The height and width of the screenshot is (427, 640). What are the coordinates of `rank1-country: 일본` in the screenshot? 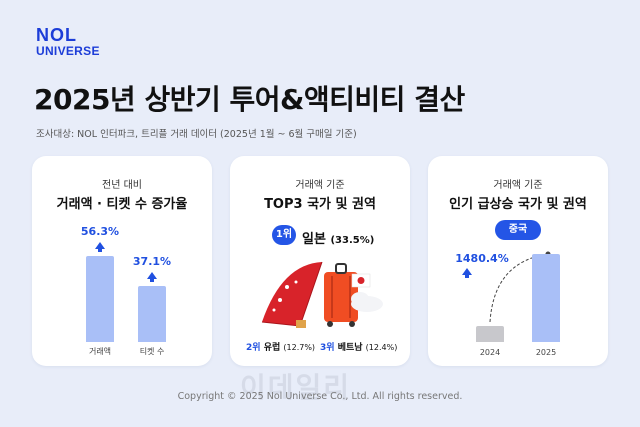 It's located at (314, 239).